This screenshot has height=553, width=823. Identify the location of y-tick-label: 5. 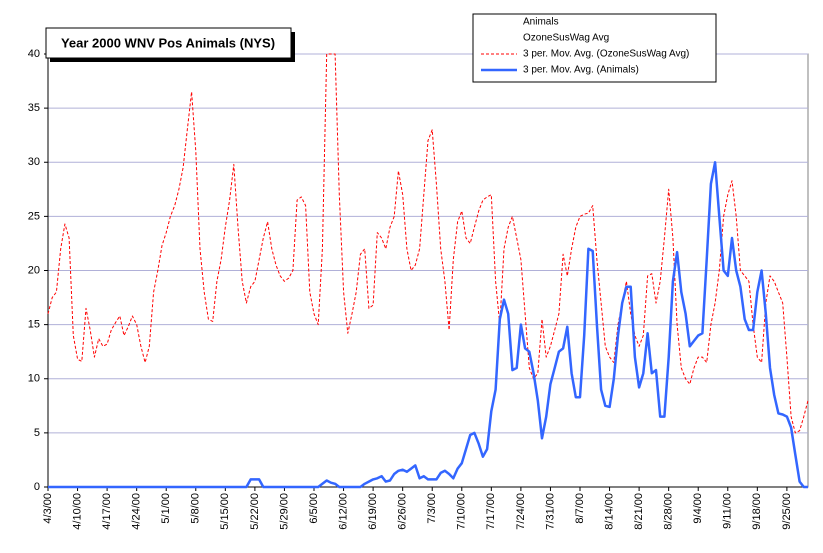
(37, 433).